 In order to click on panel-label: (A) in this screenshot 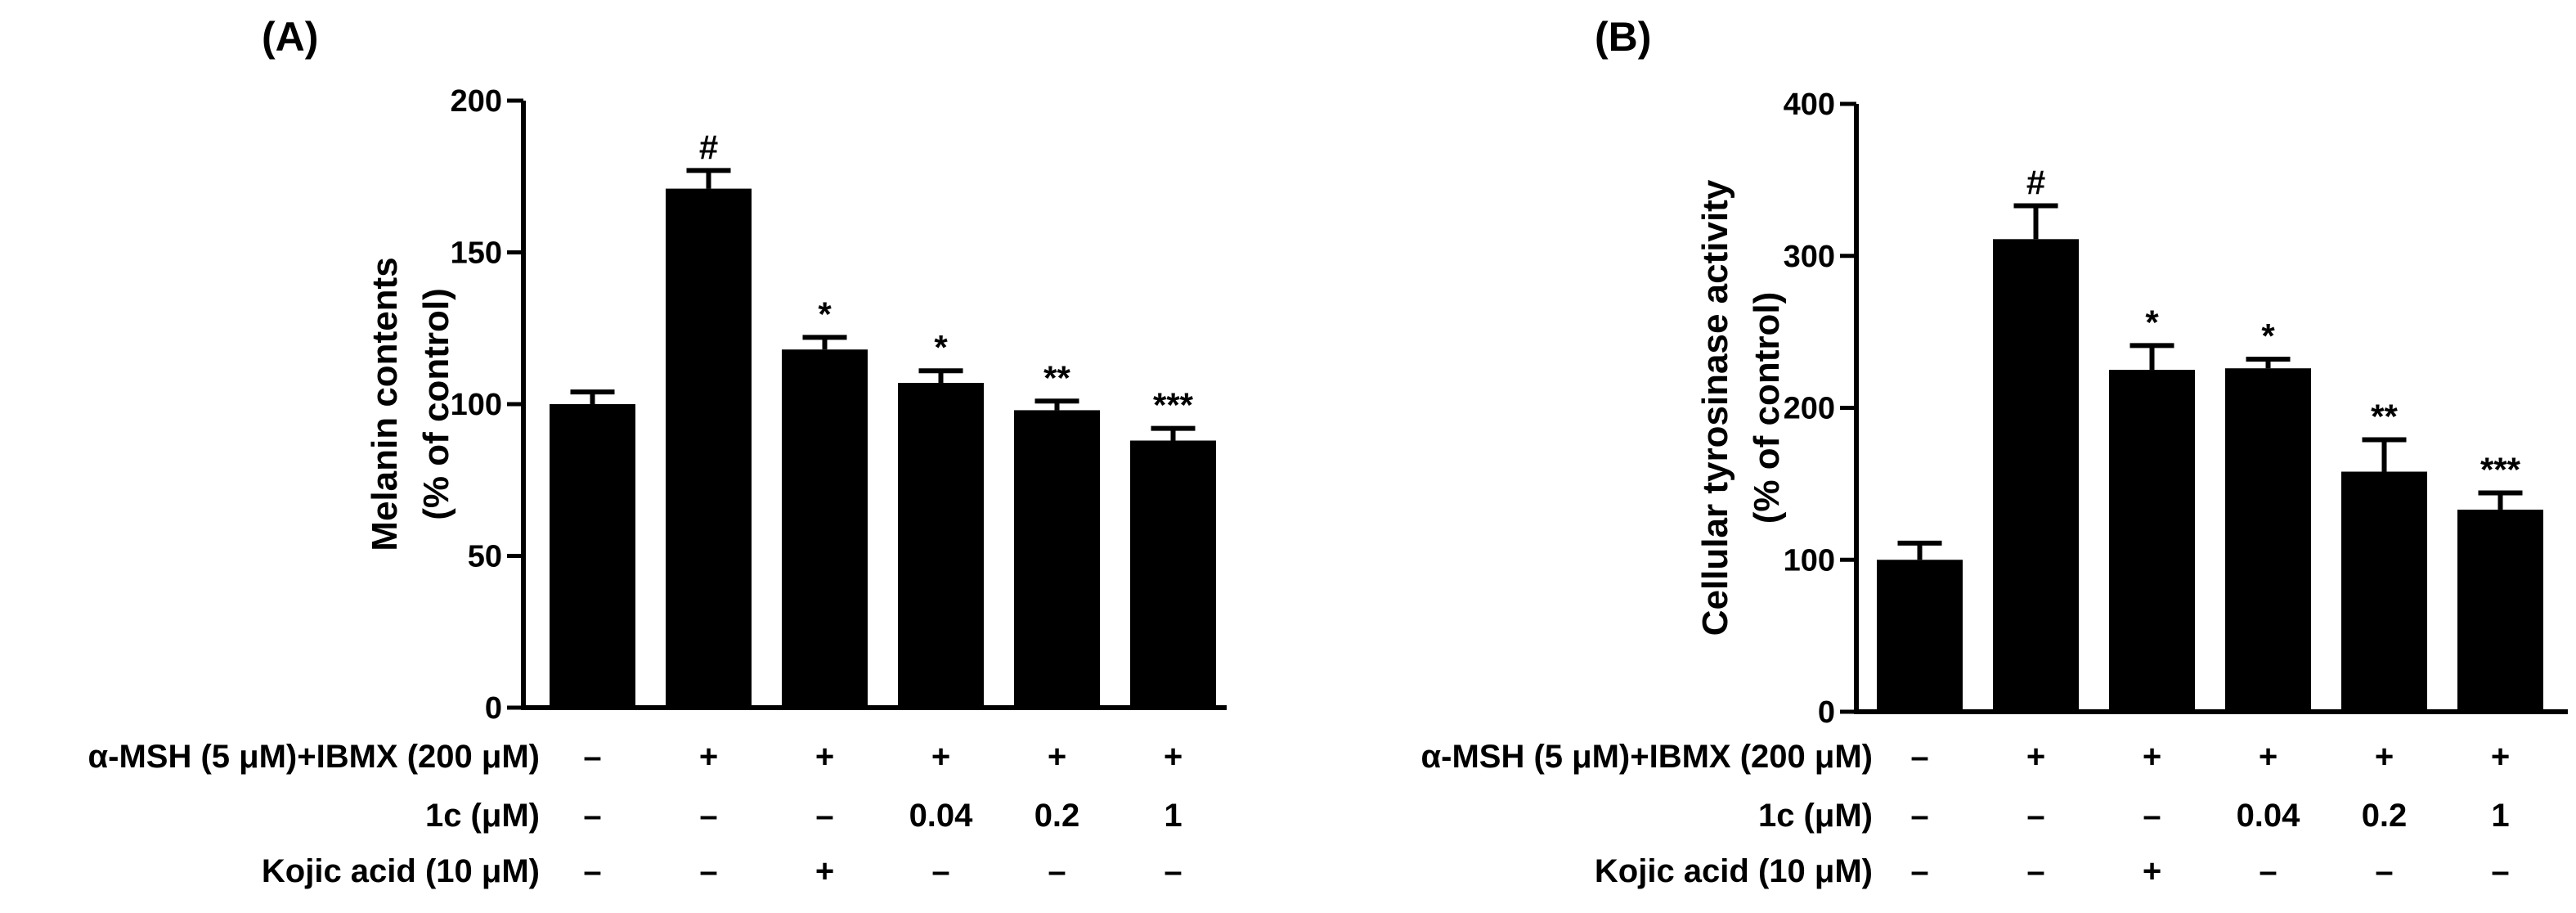, I will do `click(290, 37)`.